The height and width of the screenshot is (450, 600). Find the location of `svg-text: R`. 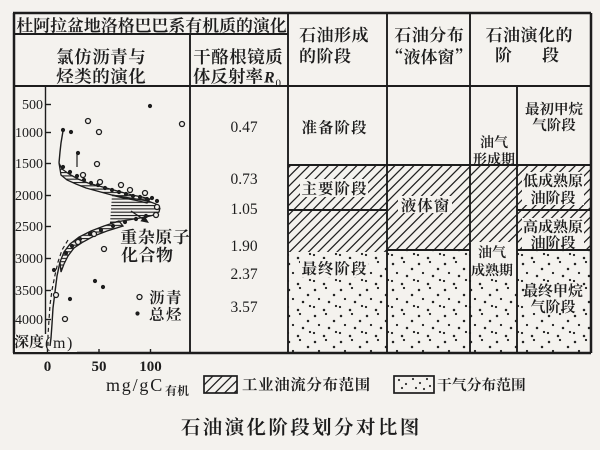

svg-text: R is located at coordinates (269, 78).